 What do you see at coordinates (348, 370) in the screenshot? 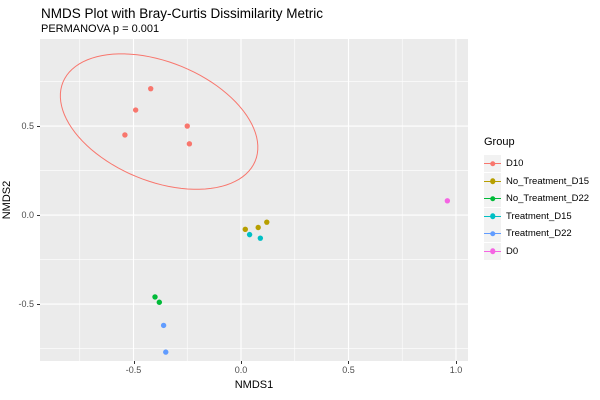
I see `x-tick-label: 0.5` at bounding box center [348, 370].